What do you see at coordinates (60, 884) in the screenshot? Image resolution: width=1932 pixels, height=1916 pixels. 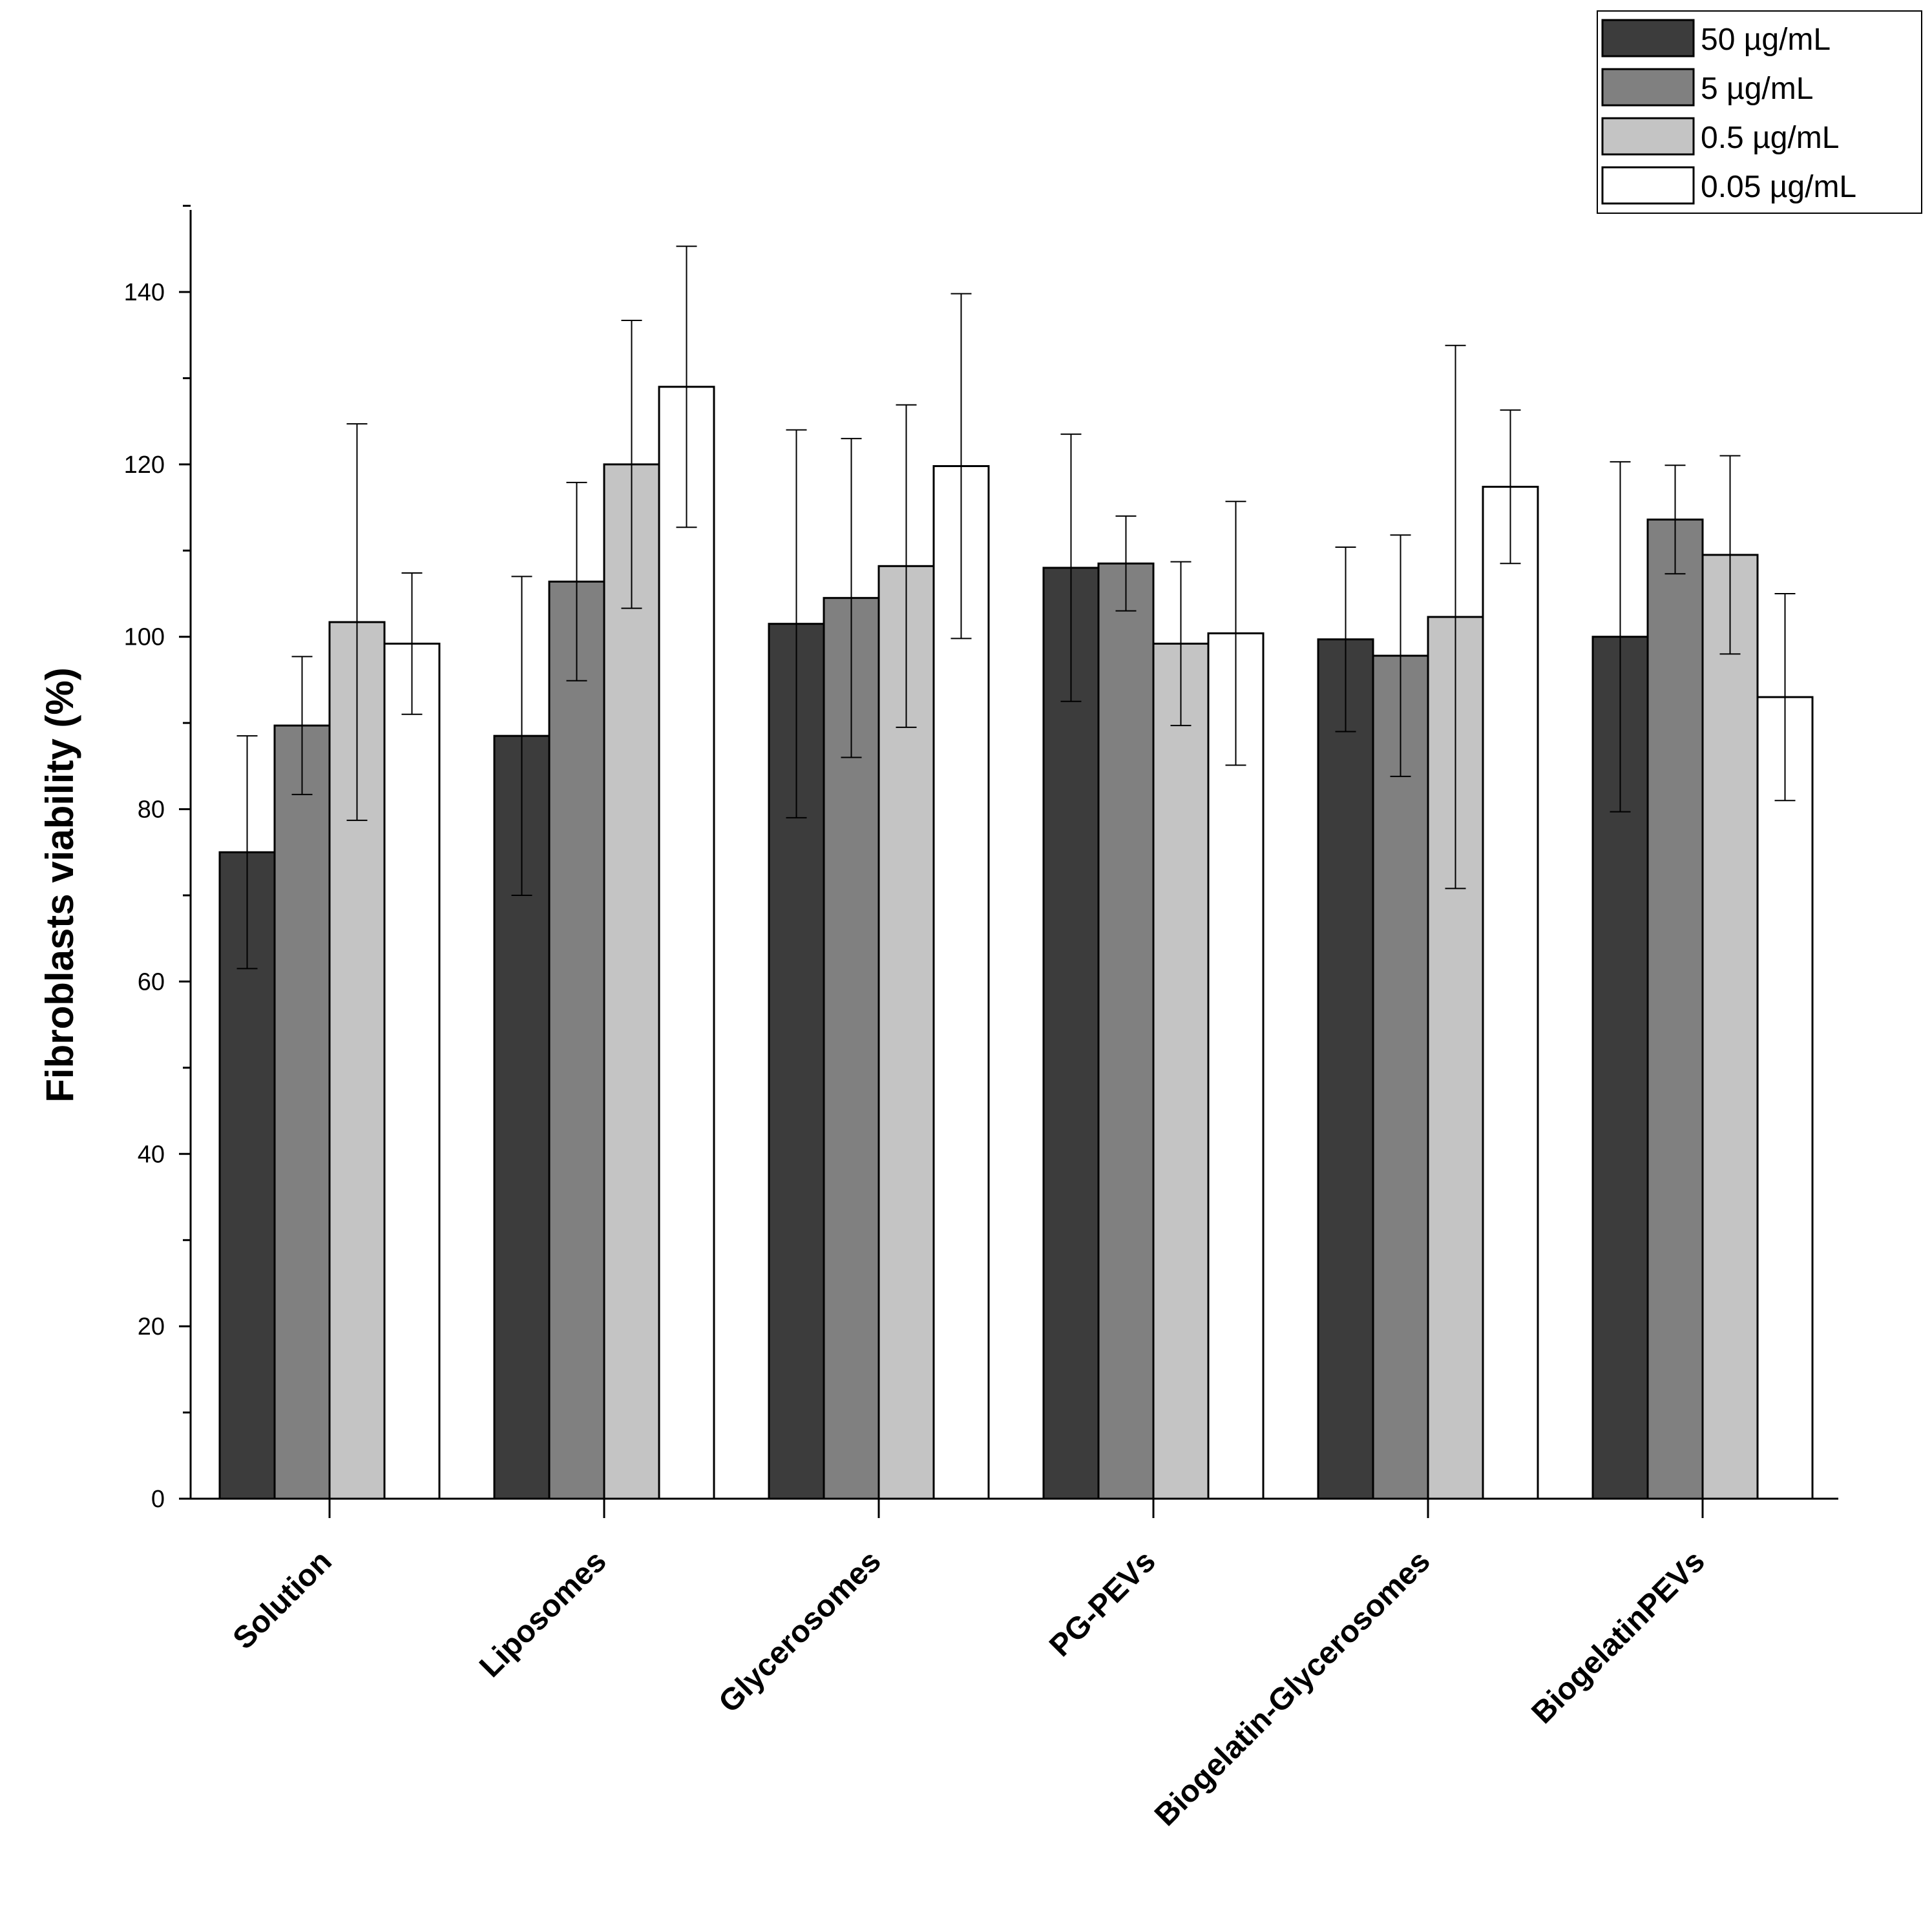 I see `y-axis-title: Fibroblasts viability (%)` at bounding box center [60, 884].